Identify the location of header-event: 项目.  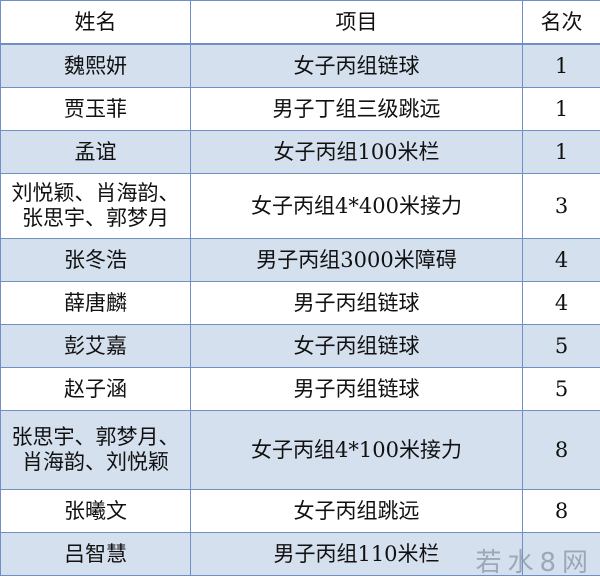
(356, 22).